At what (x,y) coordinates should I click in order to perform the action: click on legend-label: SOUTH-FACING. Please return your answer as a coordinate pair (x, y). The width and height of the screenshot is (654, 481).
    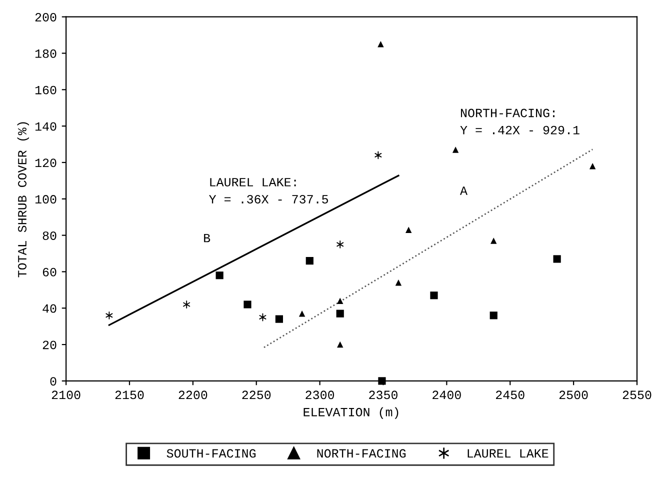
    Looking at the image, I should click on (211, 453).